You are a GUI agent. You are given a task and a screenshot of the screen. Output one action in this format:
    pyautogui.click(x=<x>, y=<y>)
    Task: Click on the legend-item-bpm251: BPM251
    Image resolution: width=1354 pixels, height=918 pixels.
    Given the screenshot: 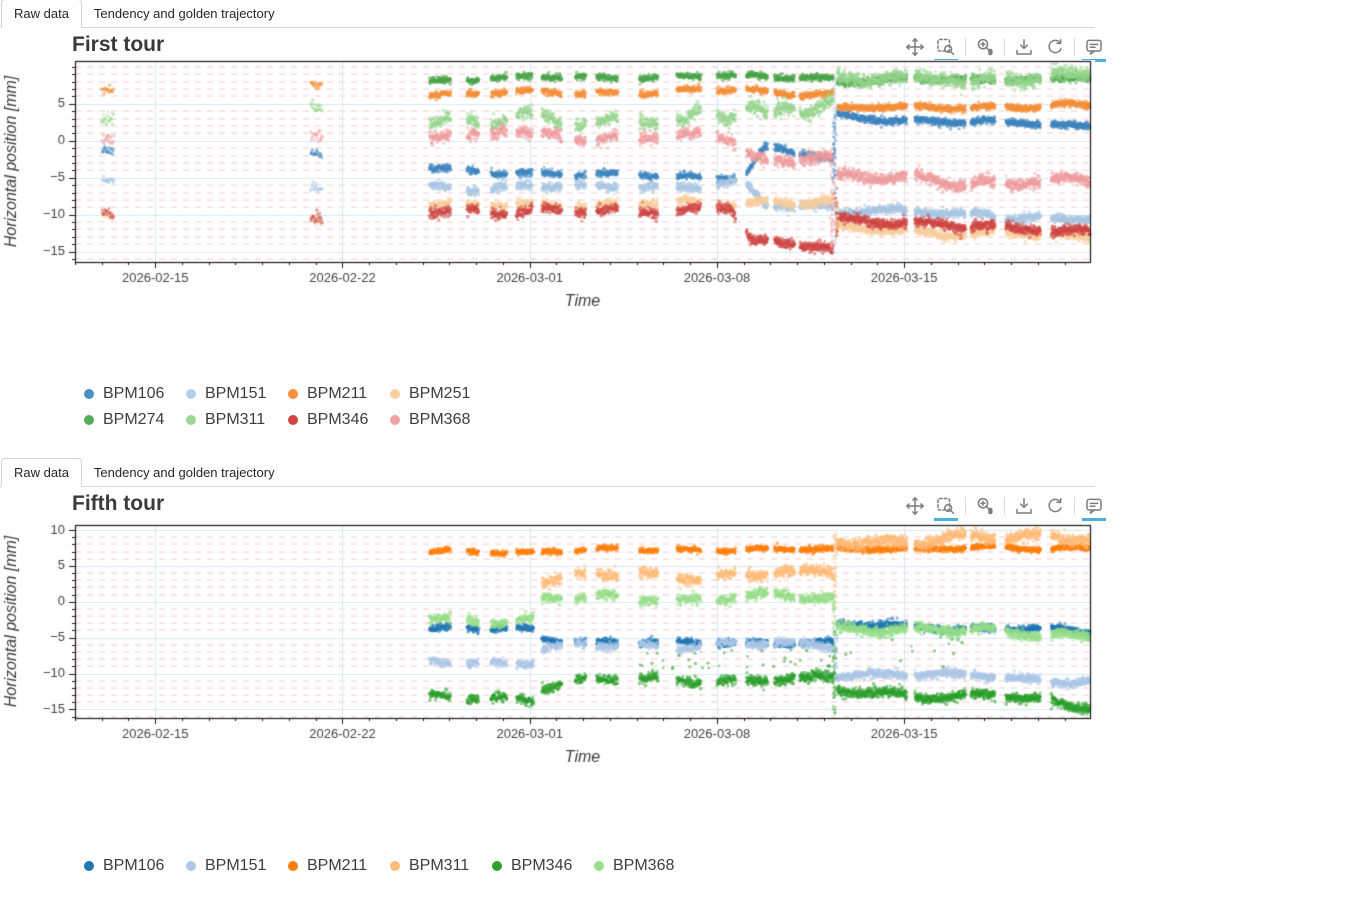 What is the action you would take?
    pyautogui.click(x=441, y=394)
    